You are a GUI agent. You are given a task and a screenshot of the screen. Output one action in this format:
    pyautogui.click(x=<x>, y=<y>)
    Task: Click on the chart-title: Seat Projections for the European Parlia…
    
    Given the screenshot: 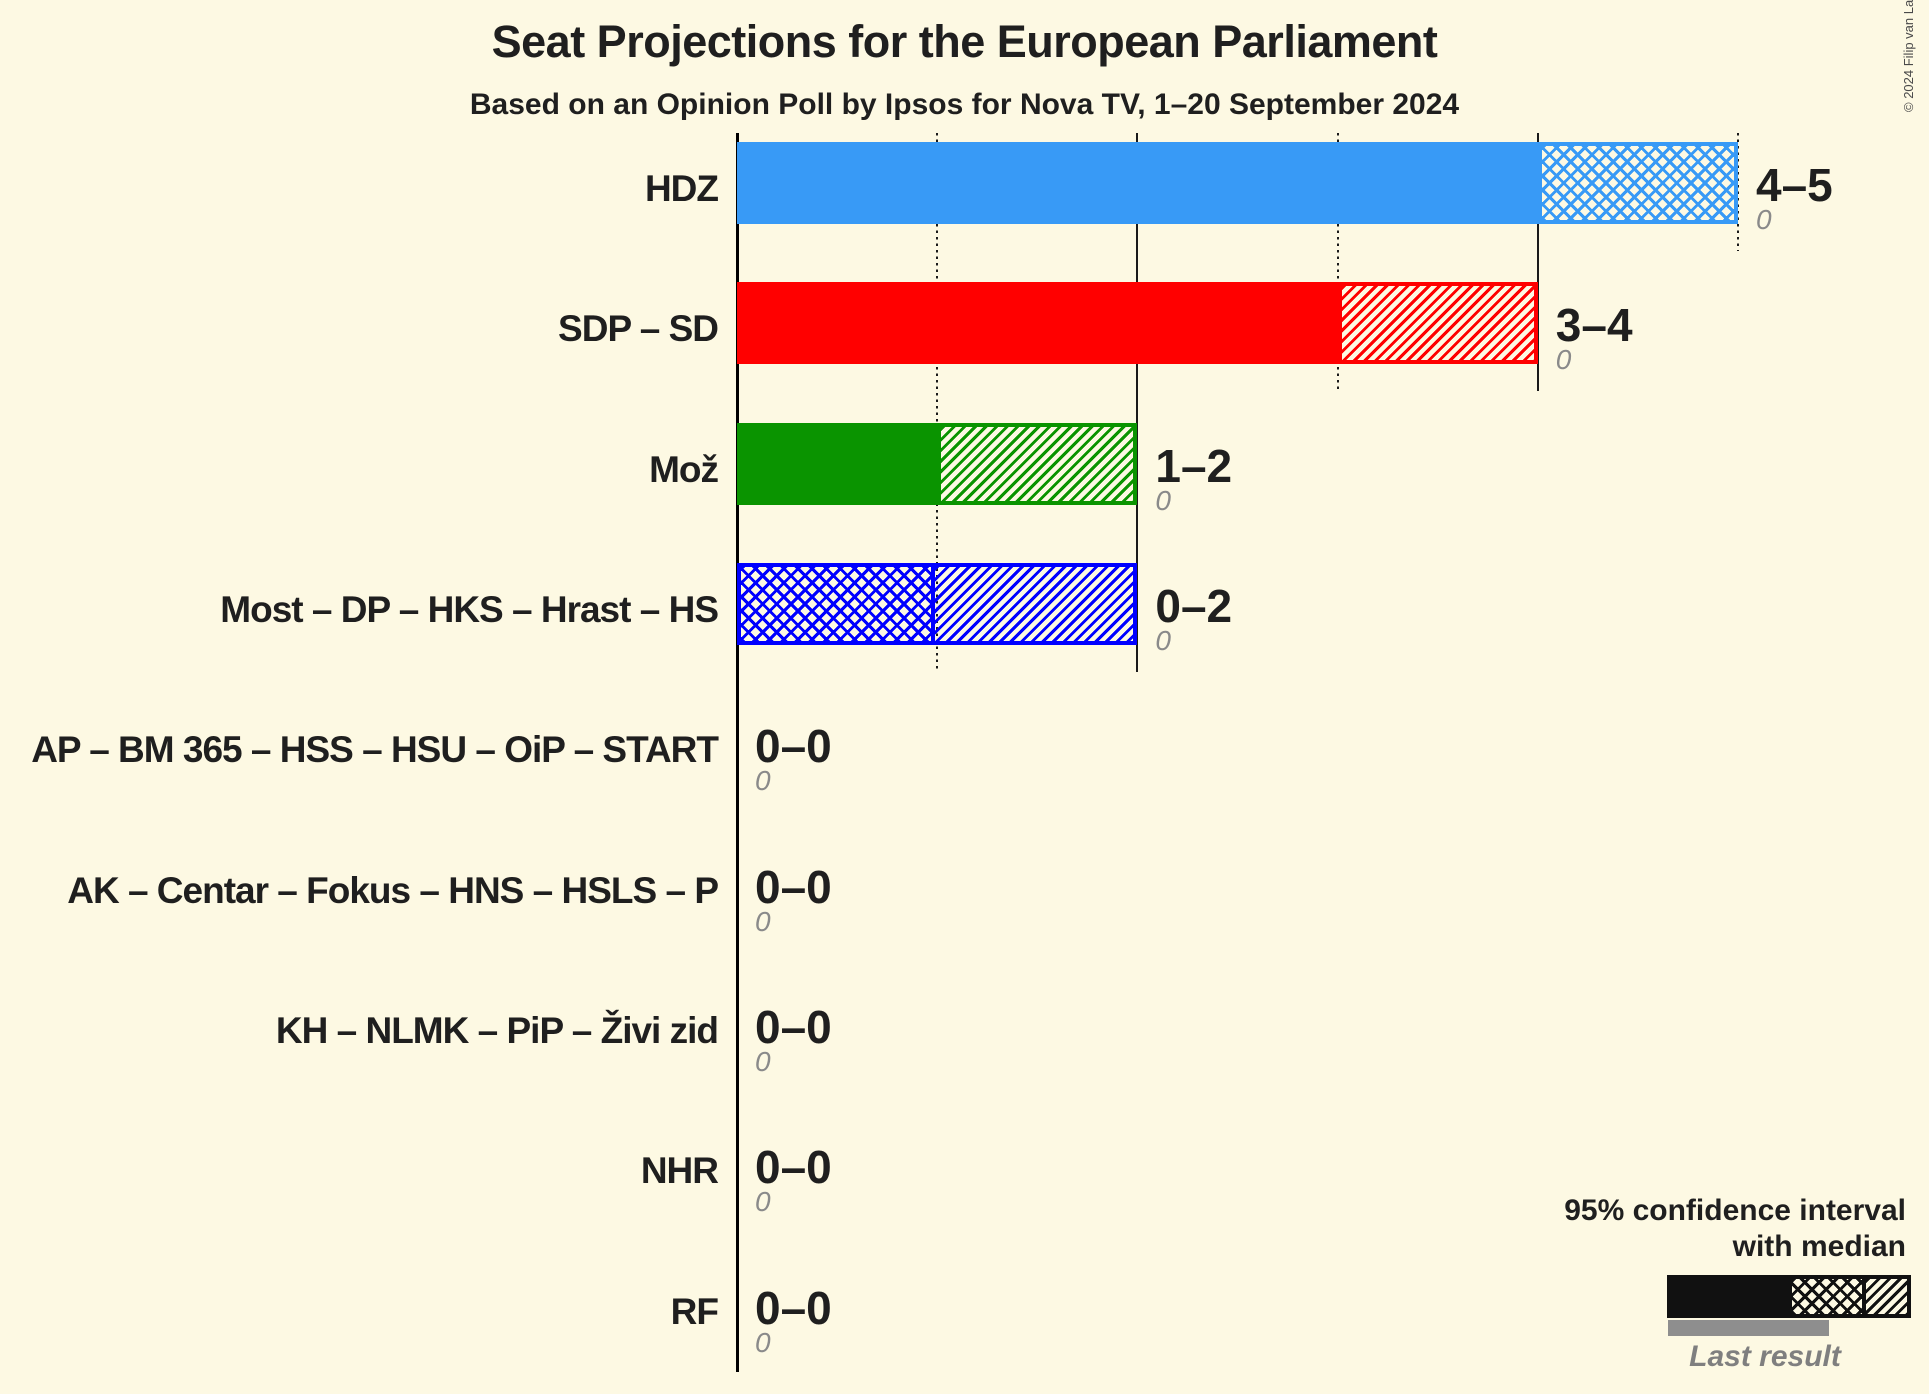 What is the action you would take?
    pyautogui.click(x=964, y=41)
    